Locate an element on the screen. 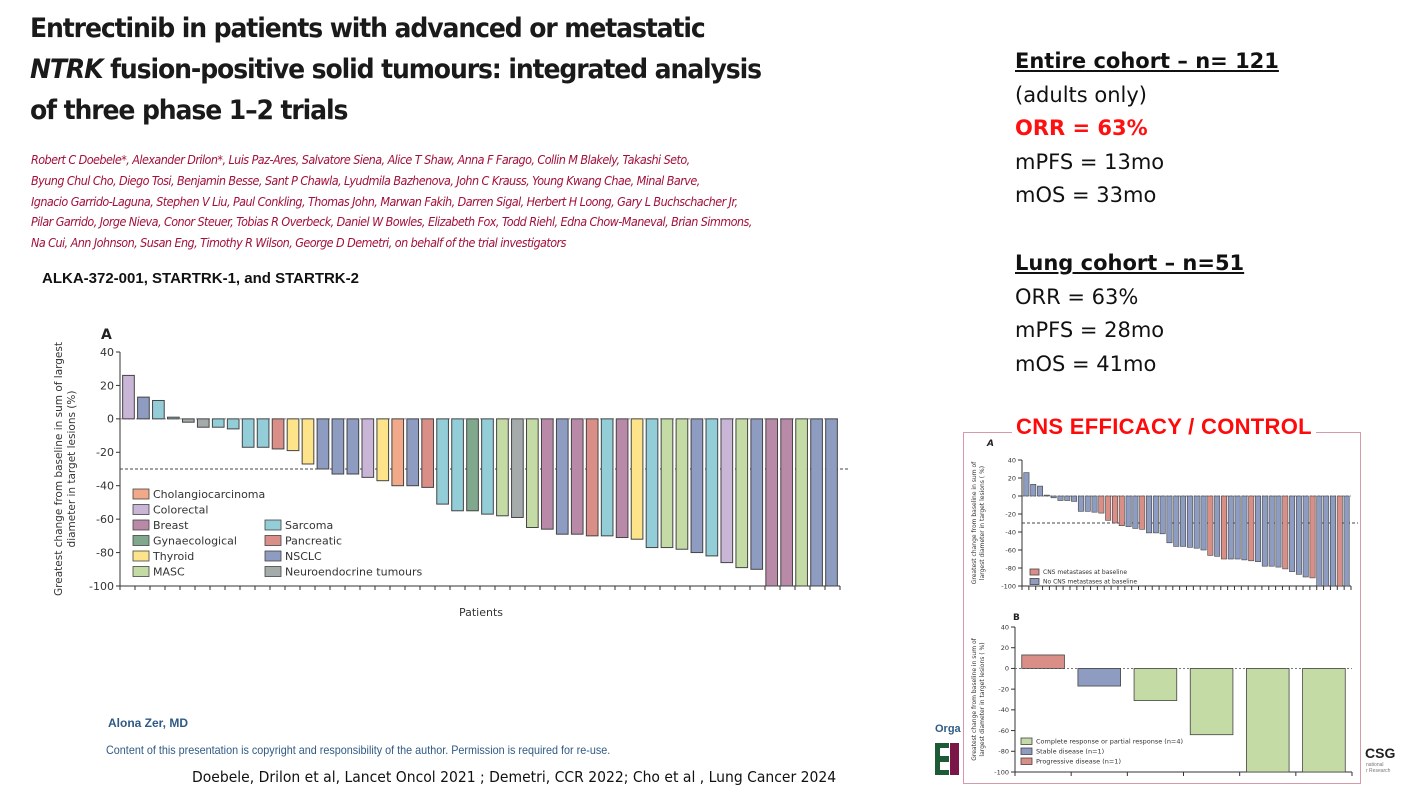  partner-logo-text: CSG is located at coordinates (1380, 753).